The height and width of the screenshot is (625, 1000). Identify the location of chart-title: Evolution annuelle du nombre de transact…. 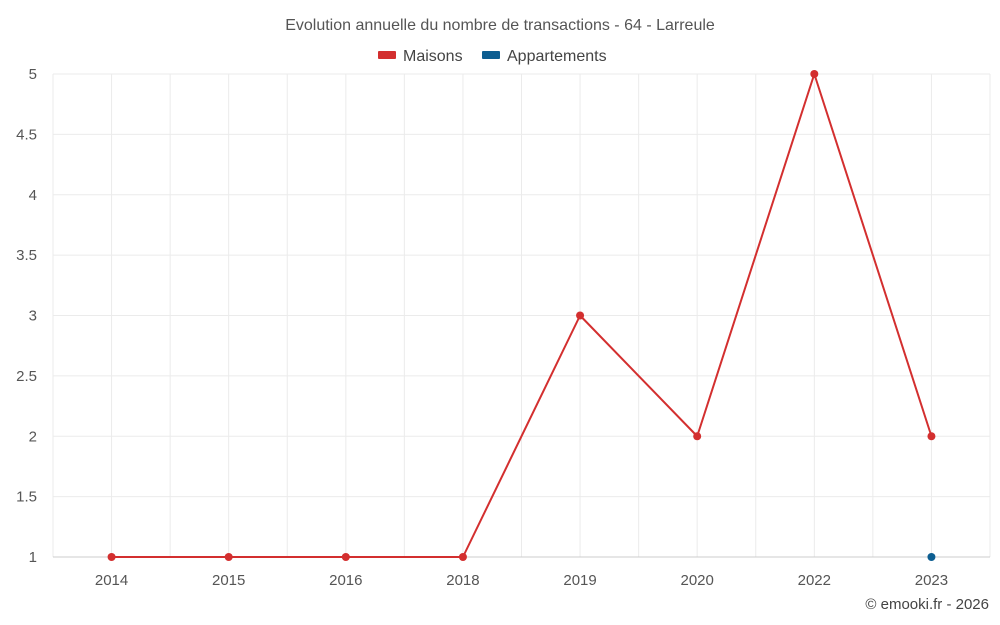
(500, 25).